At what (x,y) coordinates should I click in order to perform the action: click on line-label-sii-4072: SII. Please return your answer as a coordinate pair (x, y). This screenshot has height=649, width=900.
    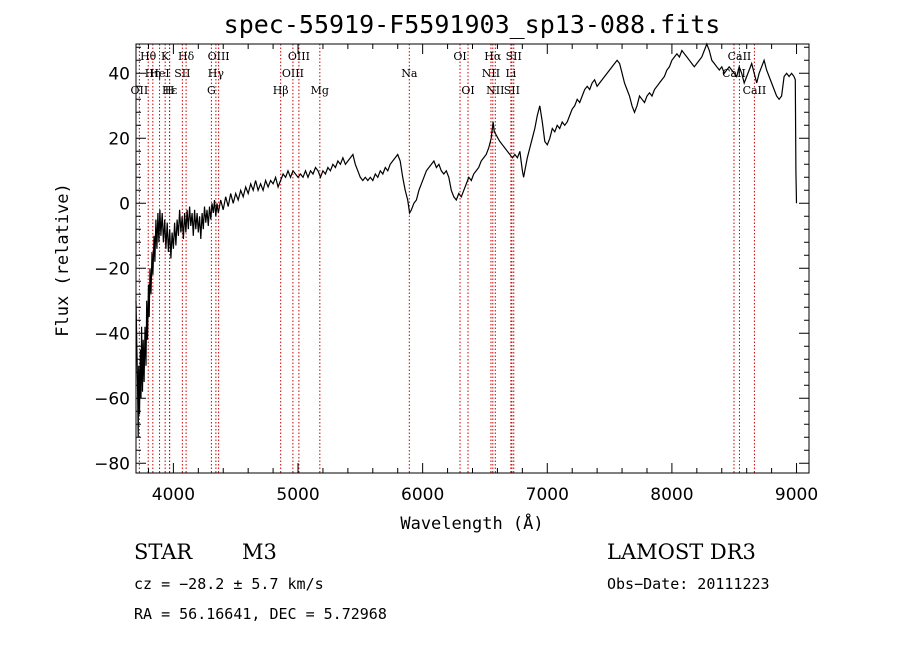
    Looking at the image, I should click on (182, 73).